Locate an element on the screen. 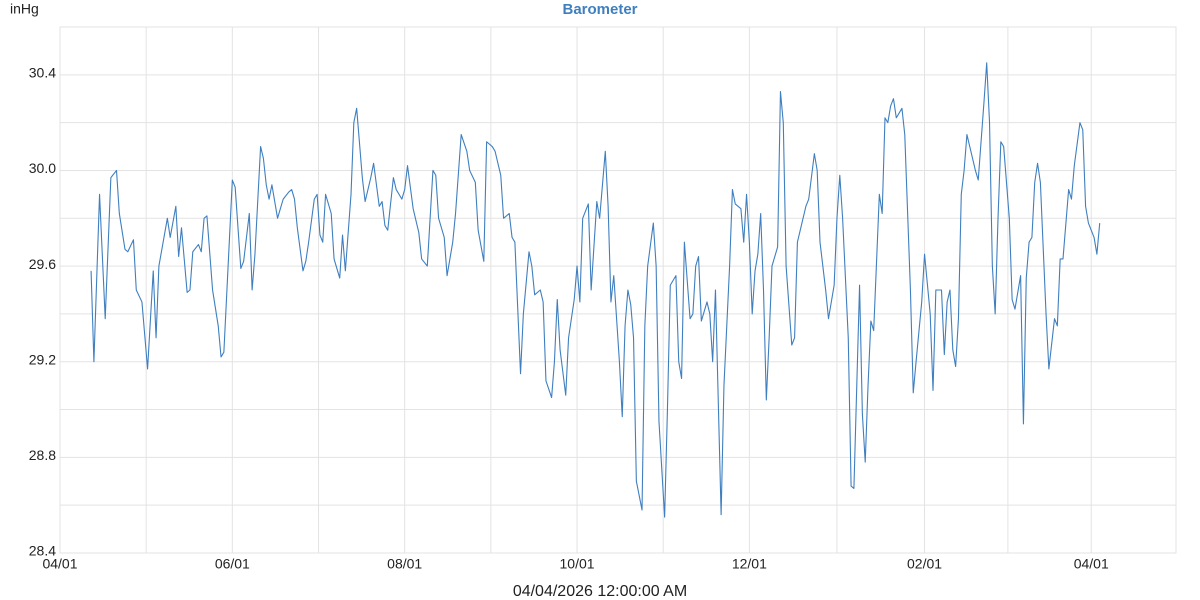 This screenshot has width=1200, height=600. x-tick-label: 02/01 is located at coordinates (924, 564).